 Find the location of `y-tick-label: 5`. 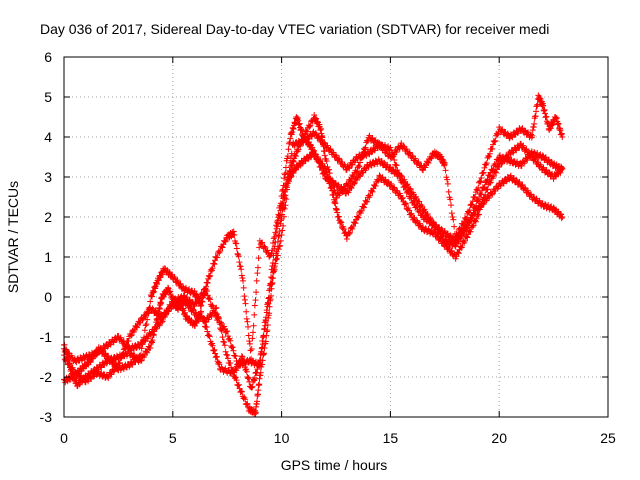

y-tick-label: 5 is located at coordinates (48, 97).